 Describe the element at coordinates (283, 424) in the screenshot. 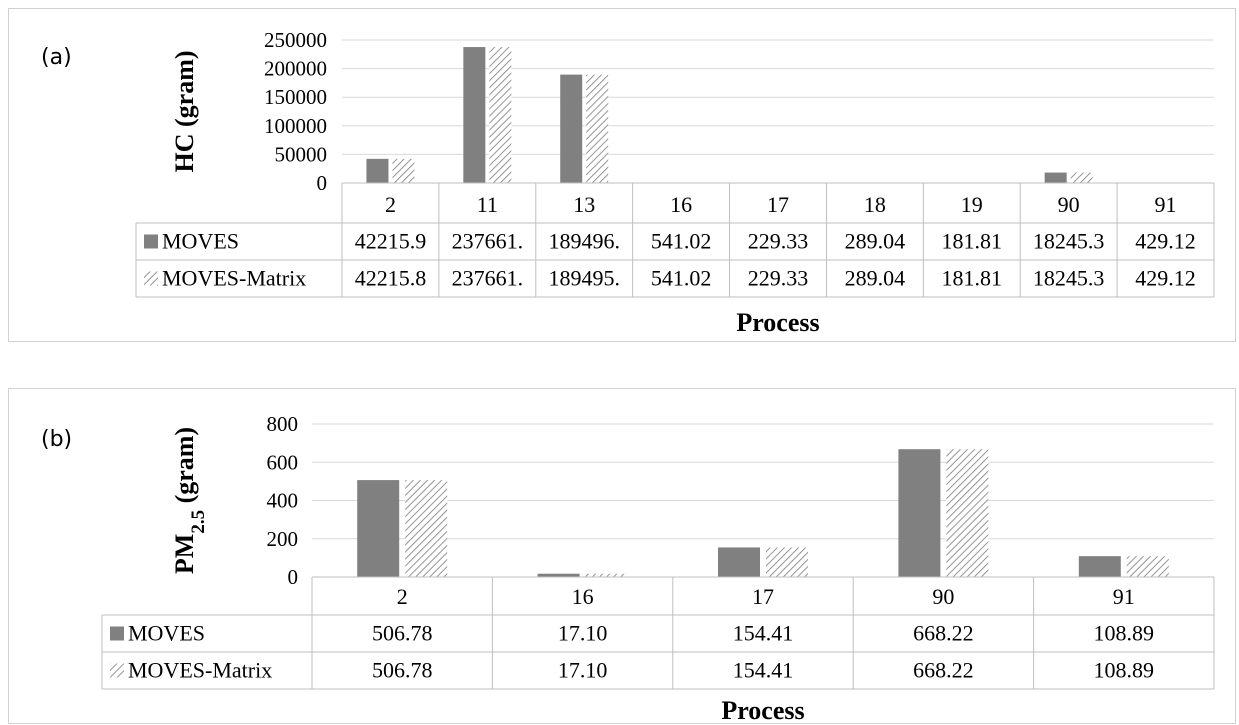

I see `y-tick-label: 800` at that location.